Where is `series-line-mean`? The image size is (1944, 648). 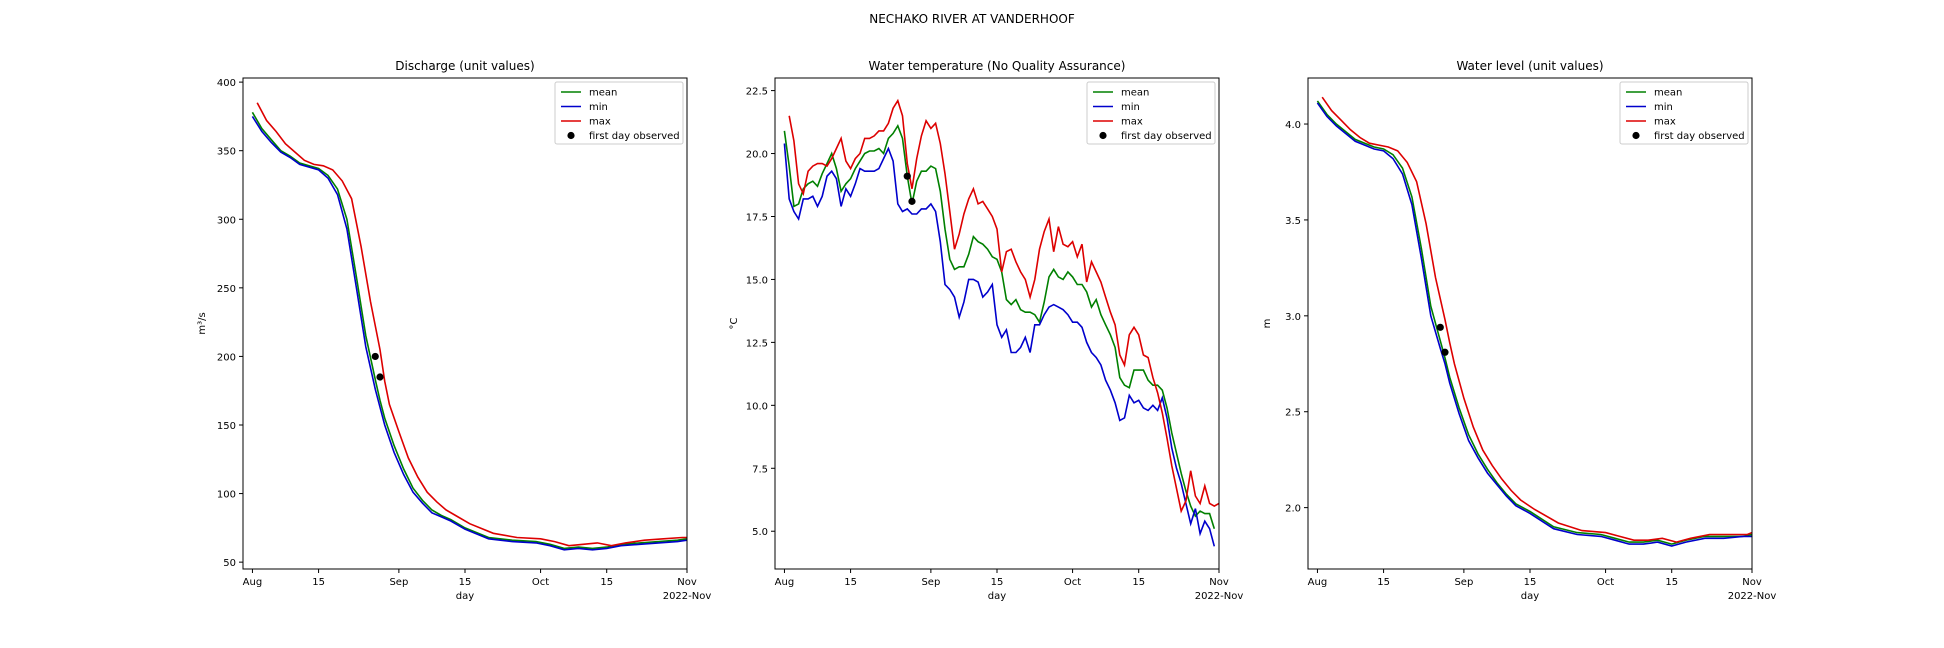 series-line-mean is located at coordinates (999, 326).